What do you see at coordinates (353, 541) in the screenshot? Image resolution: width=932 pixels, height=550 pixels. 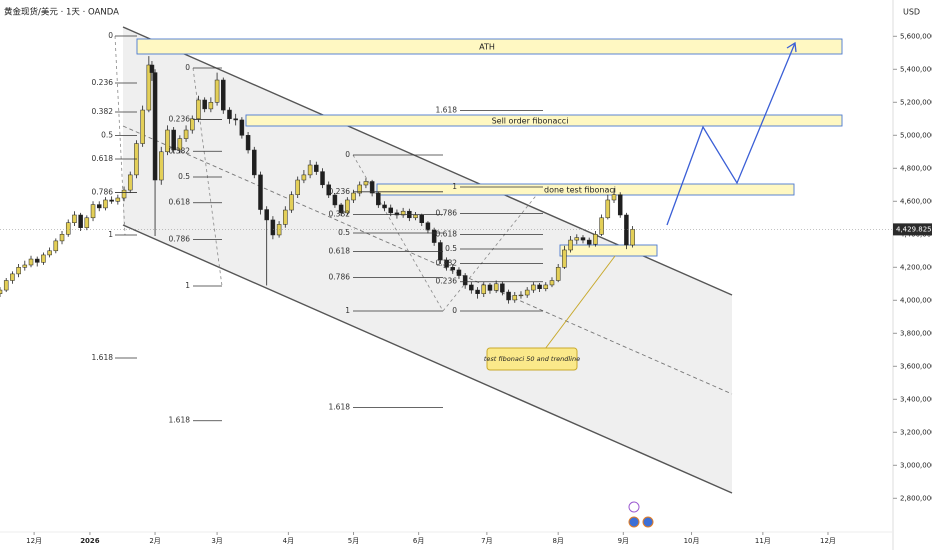 I see `x-tick-label: 5月` at bounding box center [353, 541].